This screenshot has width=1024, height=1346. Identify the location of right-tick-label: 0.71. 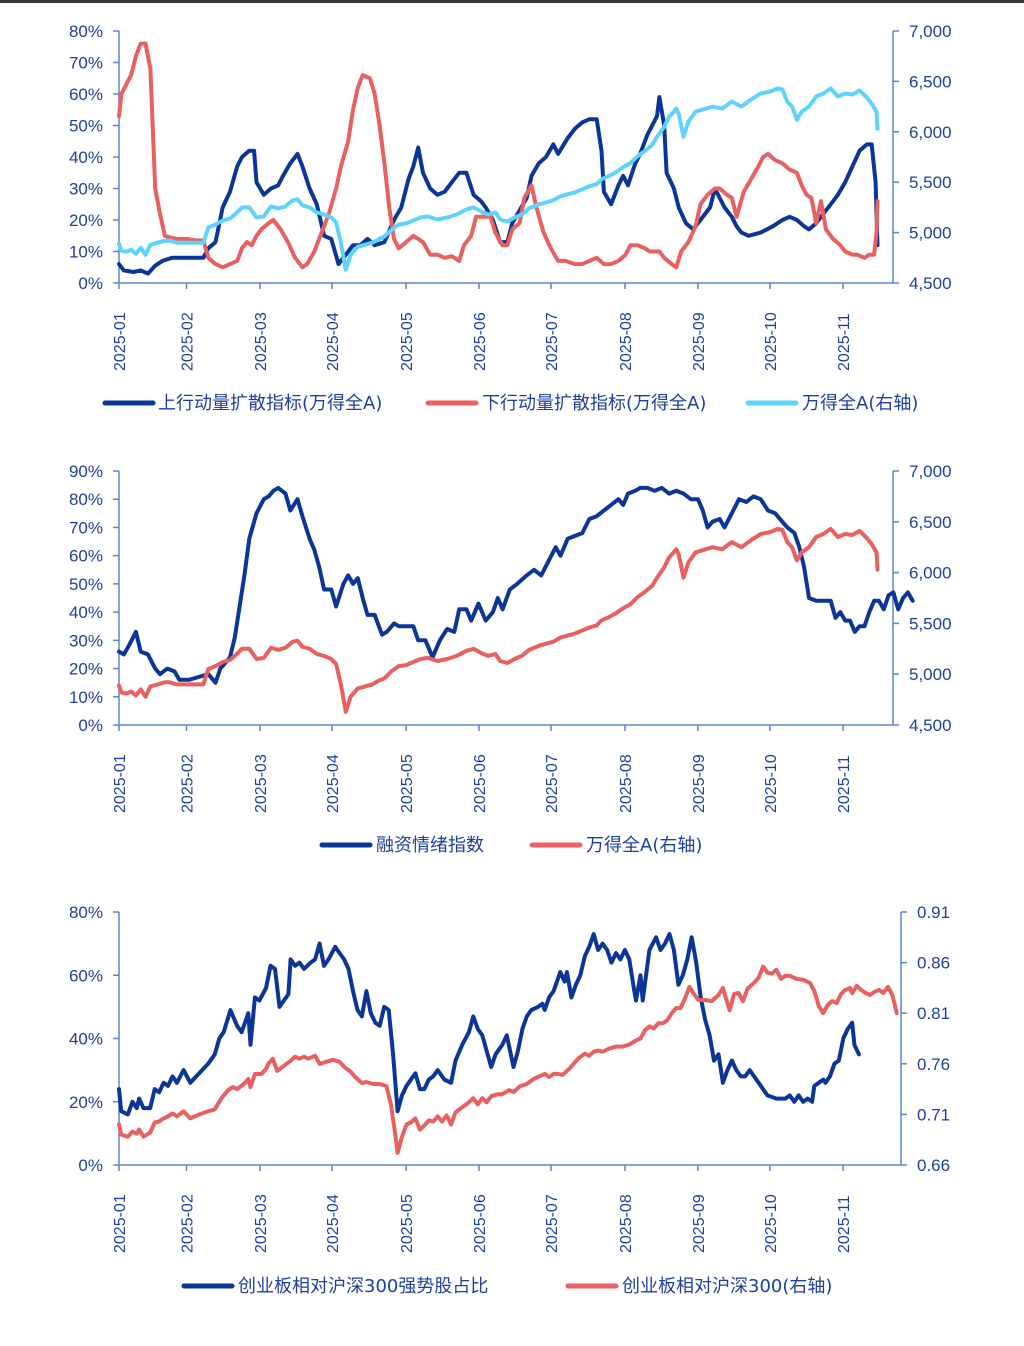
(933, 1114).